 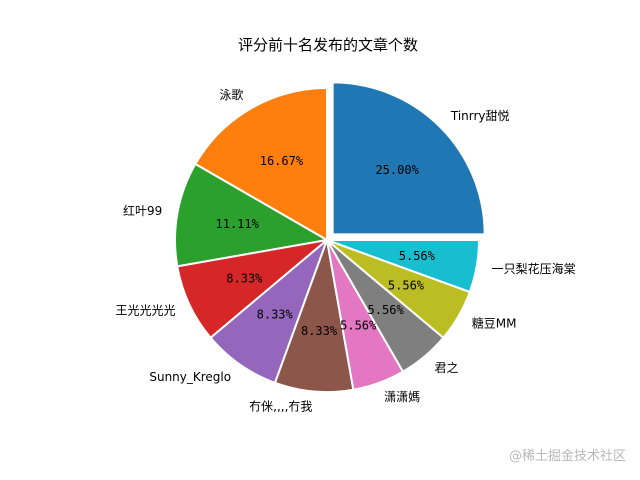 What do you see at coordinates (328, 45) in the screenshot?
I see `chart-title: 评分前十名发布的文章个数` at bounding box center [328, 45].